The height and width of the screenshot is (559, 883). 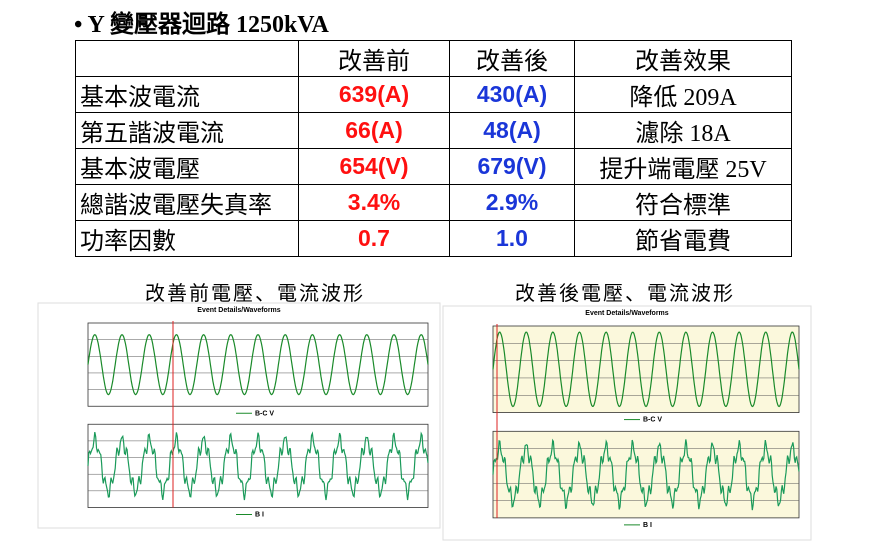 What do you see at coordinates (187, 166) in the screenshot?
I see `table-cell: 基本波電壓` at bounding box center [187, 166].